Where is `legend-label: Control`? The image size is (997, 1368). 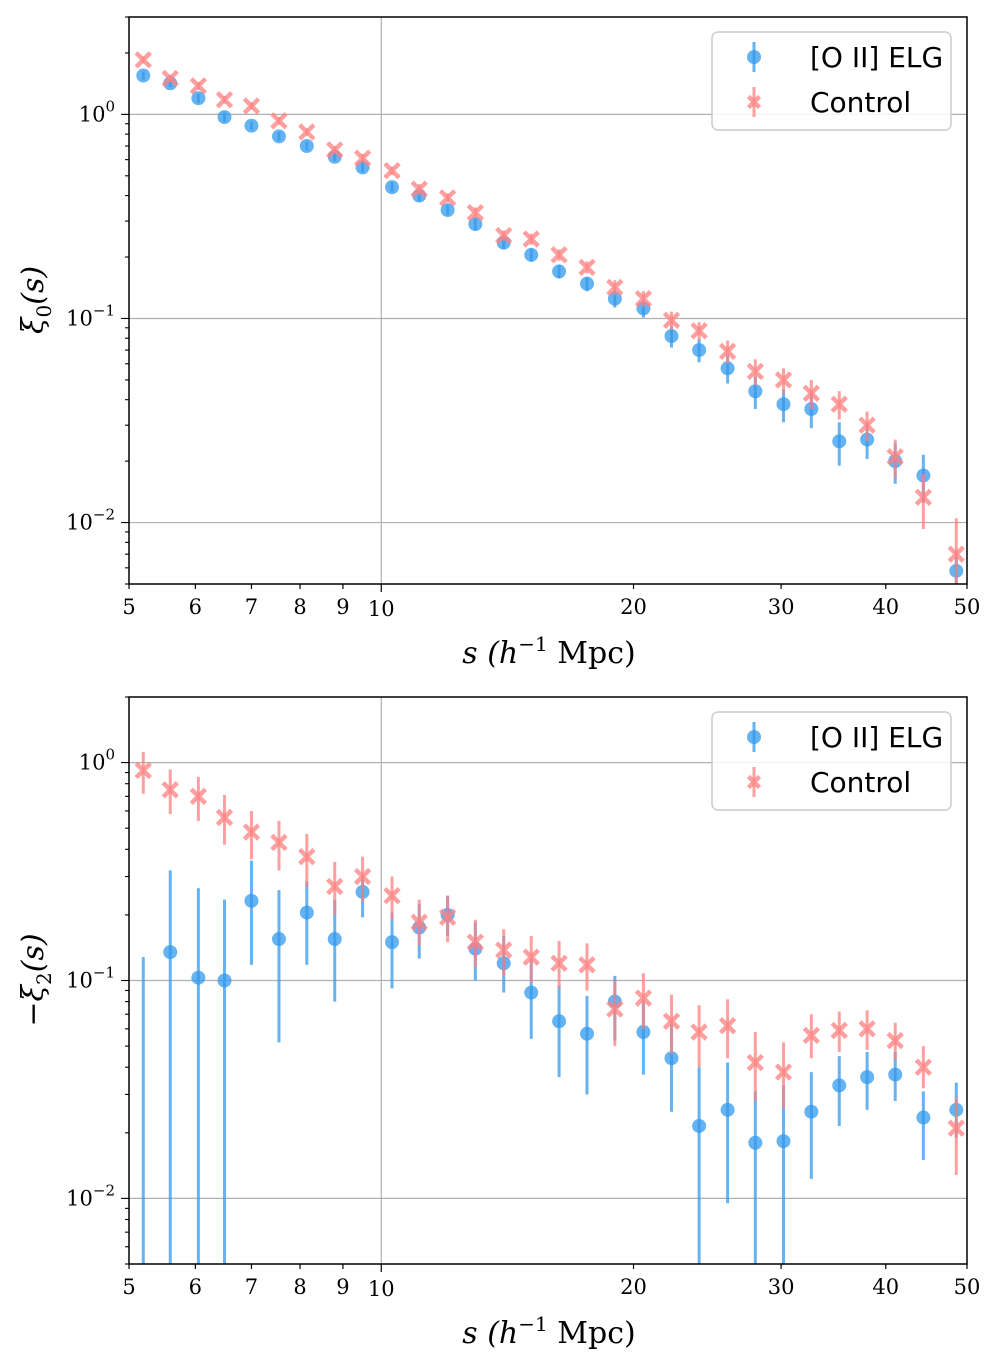 legend-label: Control is located at coordinates (860, 782).